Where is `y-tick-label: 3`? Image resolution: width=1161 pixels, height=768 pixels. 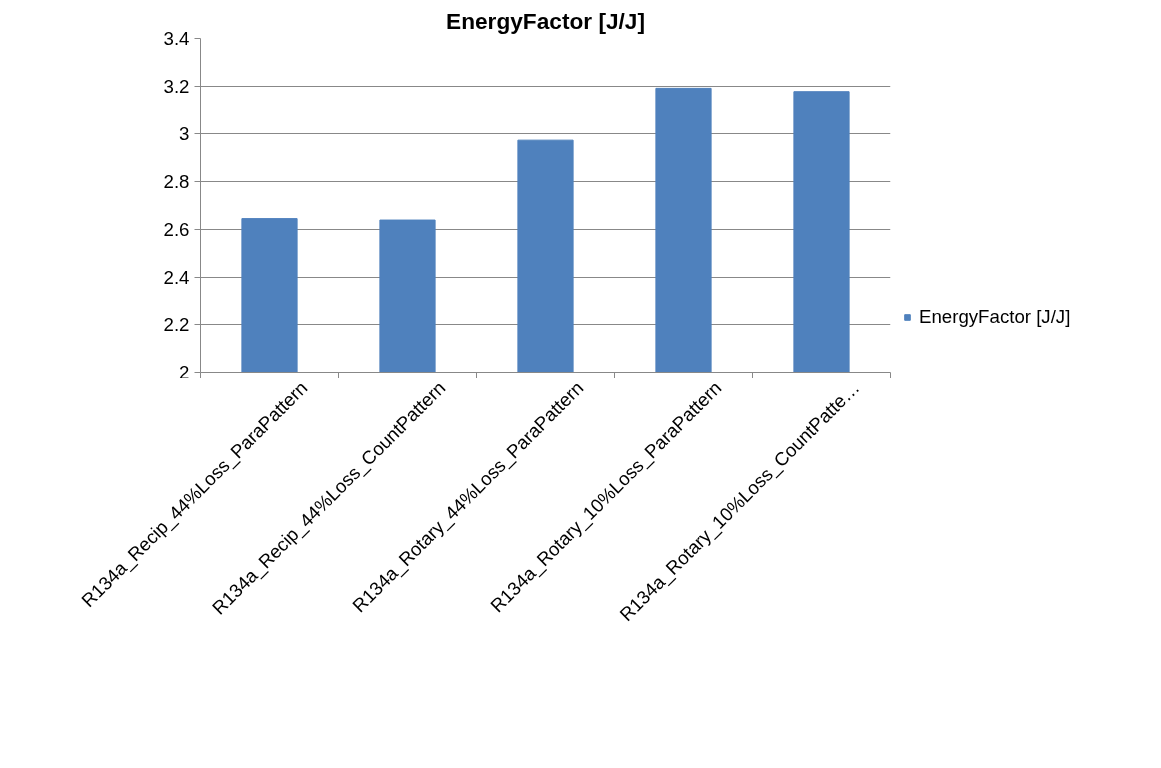 y-tick-label: 3 is located at coordinates (184, 134).